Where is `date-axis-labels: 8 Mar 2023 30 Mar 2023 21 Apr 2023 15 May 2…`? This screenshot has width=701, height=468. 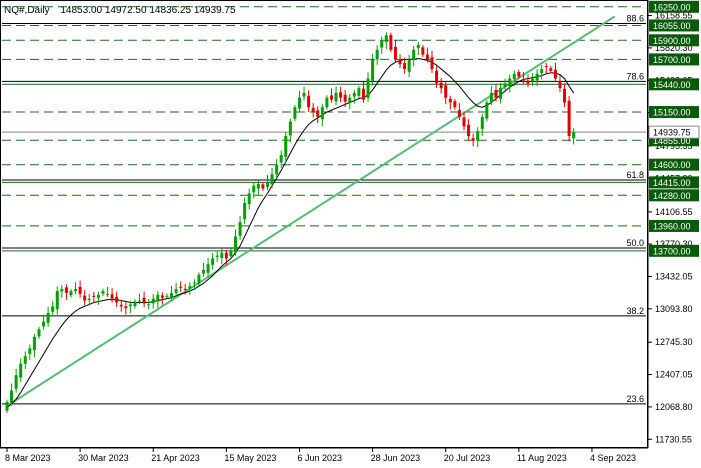 date-axis-labels: 8 Mar 2023 30 Mar 2023 21 Apr 2023 15 May 2… is located at coordinates (320, 455).